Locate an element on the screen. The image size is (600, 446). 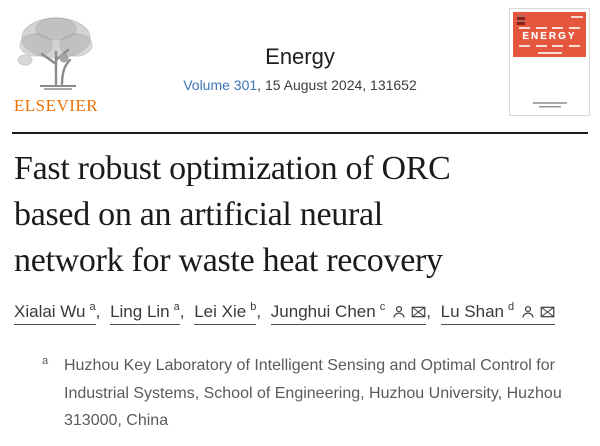
elsevier-tree-icon is located at coordinates (55, 53).